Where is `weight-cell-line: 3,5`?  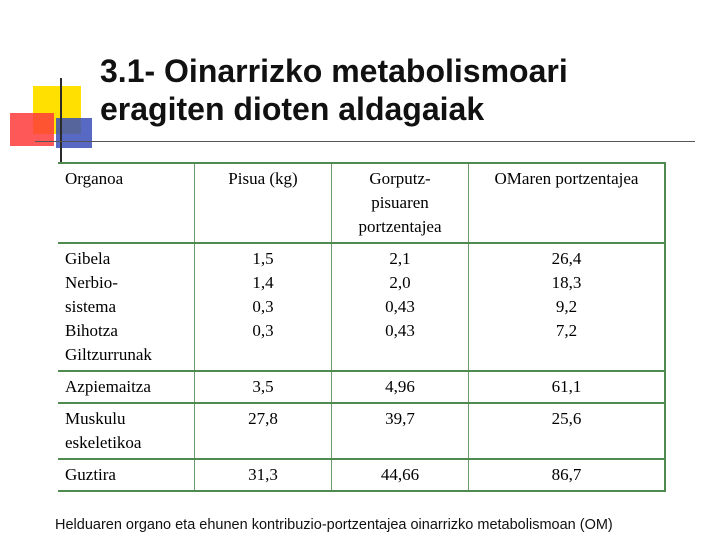 weight-cell-line: 3,5 is located at coordinates (263, 386).